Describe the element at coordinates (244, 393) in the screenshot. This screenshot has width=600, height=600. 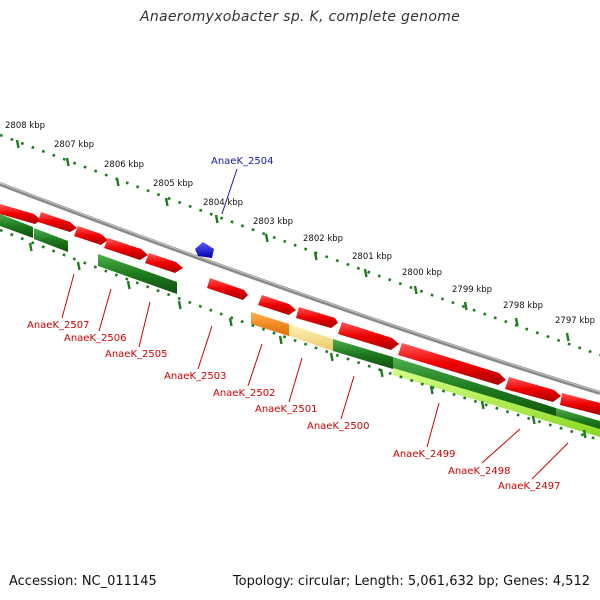
I see `label-anaek-2502: AnaeK_2502` at that location.